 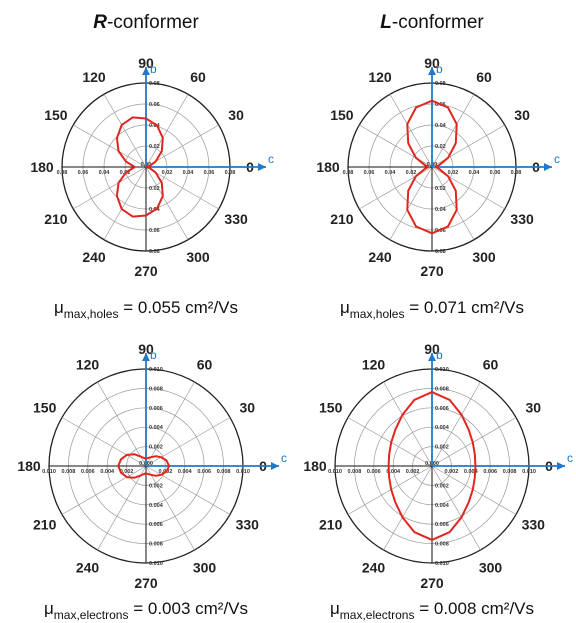 I want to click on panel-title-l: L-conformer, so click(x=432, y=22).